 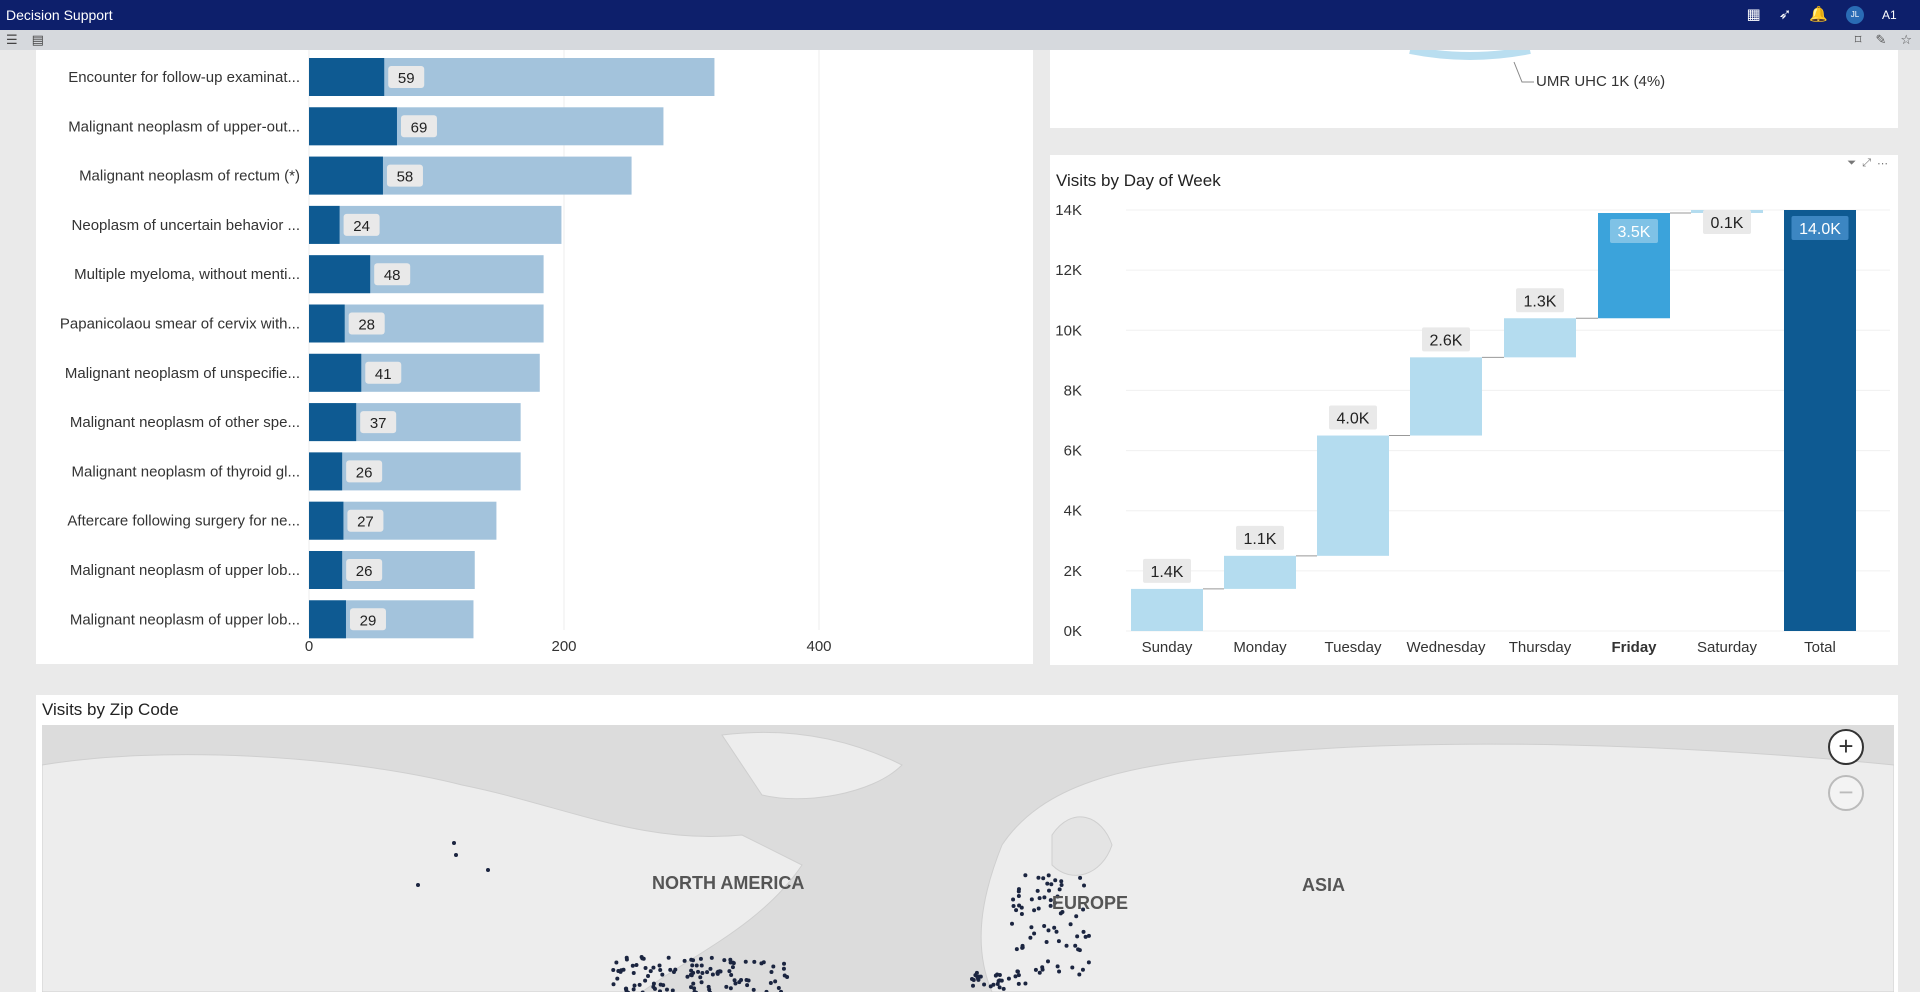 I want to click on page-icon: ▤, so click(x=37, y=39).